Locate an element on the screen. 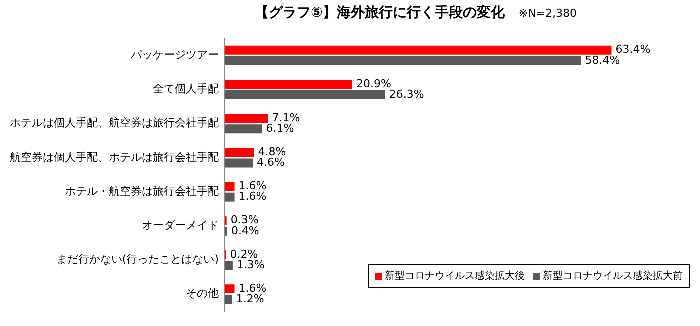  y-tick-label: その他 is located at coordinates (202, 293).